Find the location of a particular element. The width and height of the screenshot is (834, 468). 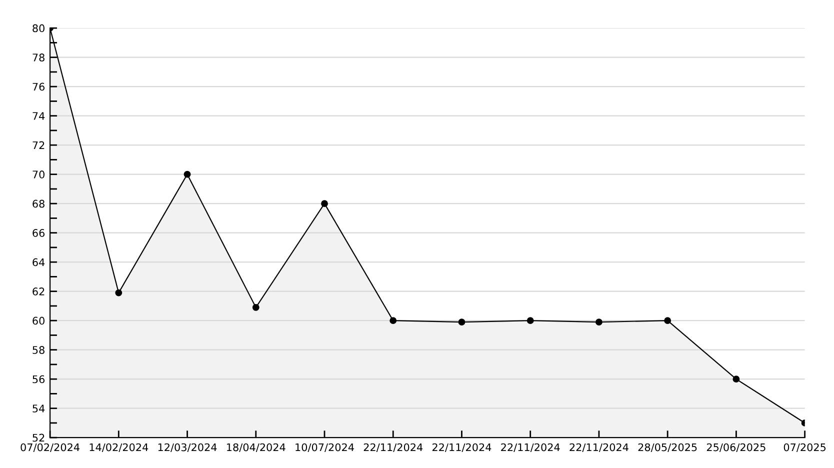

y-tick-label: 64 is located at coordinates (38, 262).